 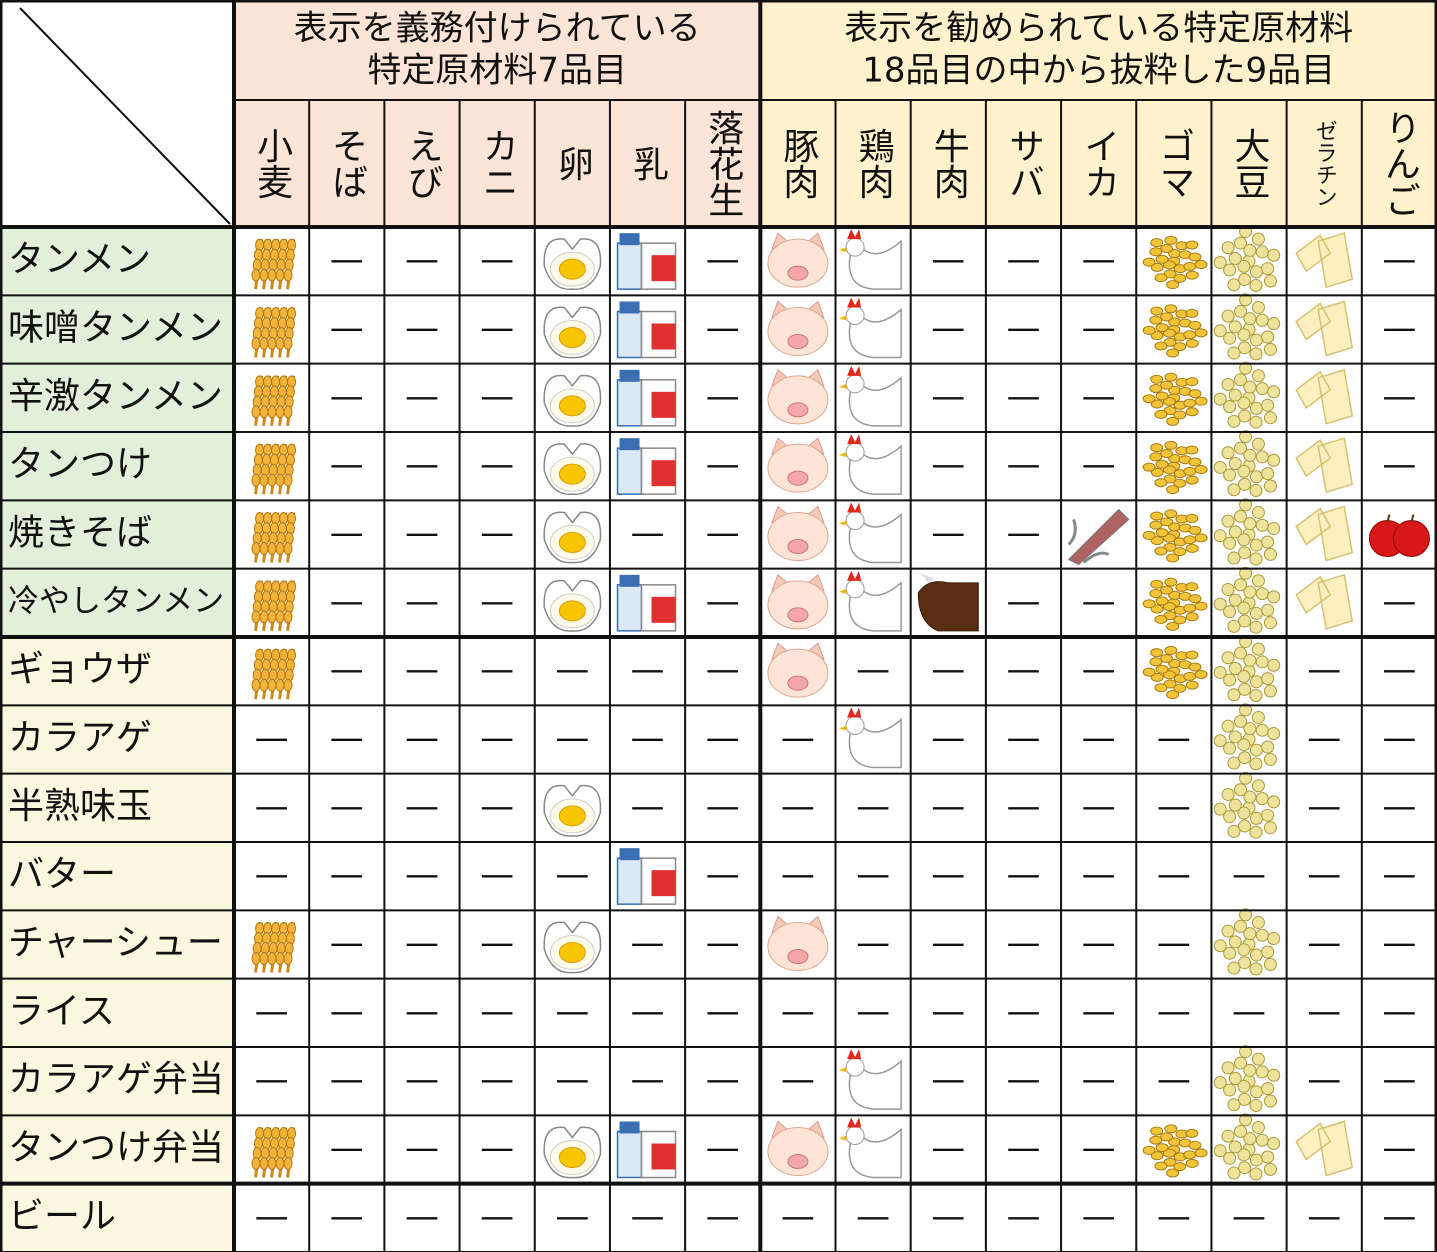 What do you see at coordinates (948, 606) in the screenshot?
I see `cow-body` at bounding box center [948, 606].